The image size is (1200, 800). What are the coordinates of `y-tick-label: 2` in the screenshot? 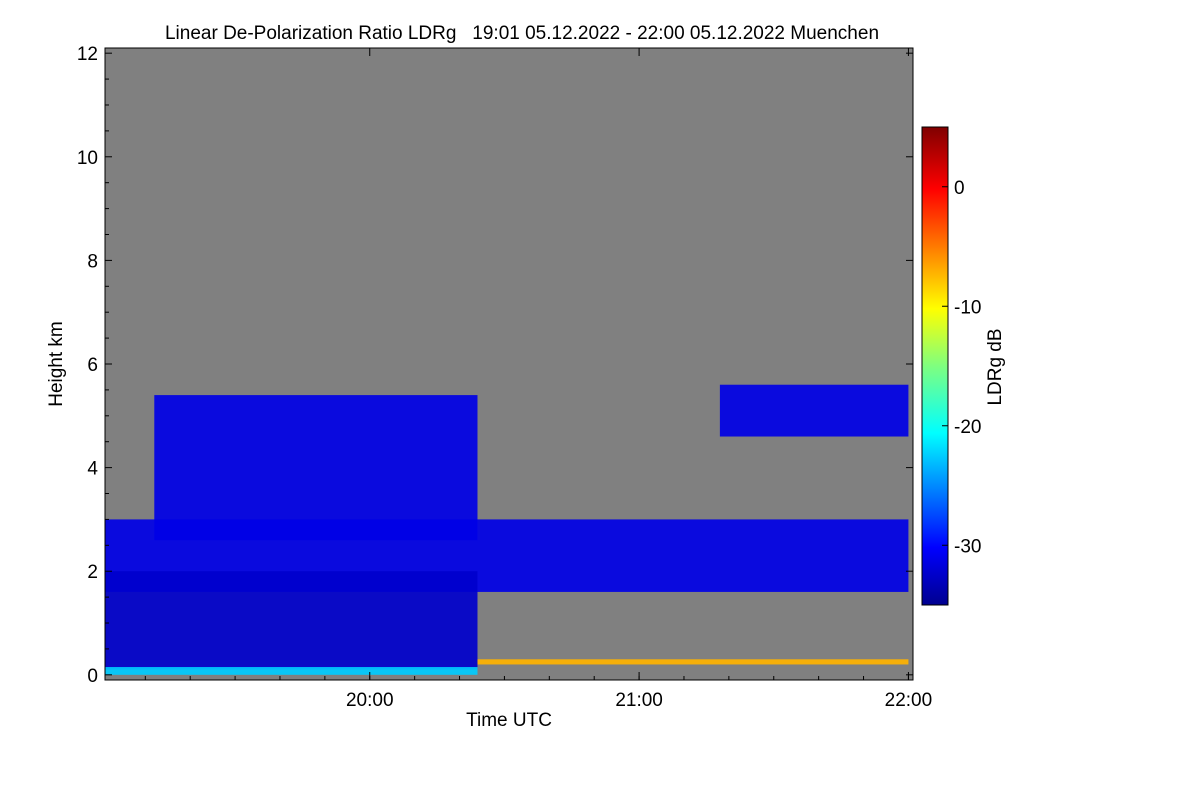 It's located at (92, 572).